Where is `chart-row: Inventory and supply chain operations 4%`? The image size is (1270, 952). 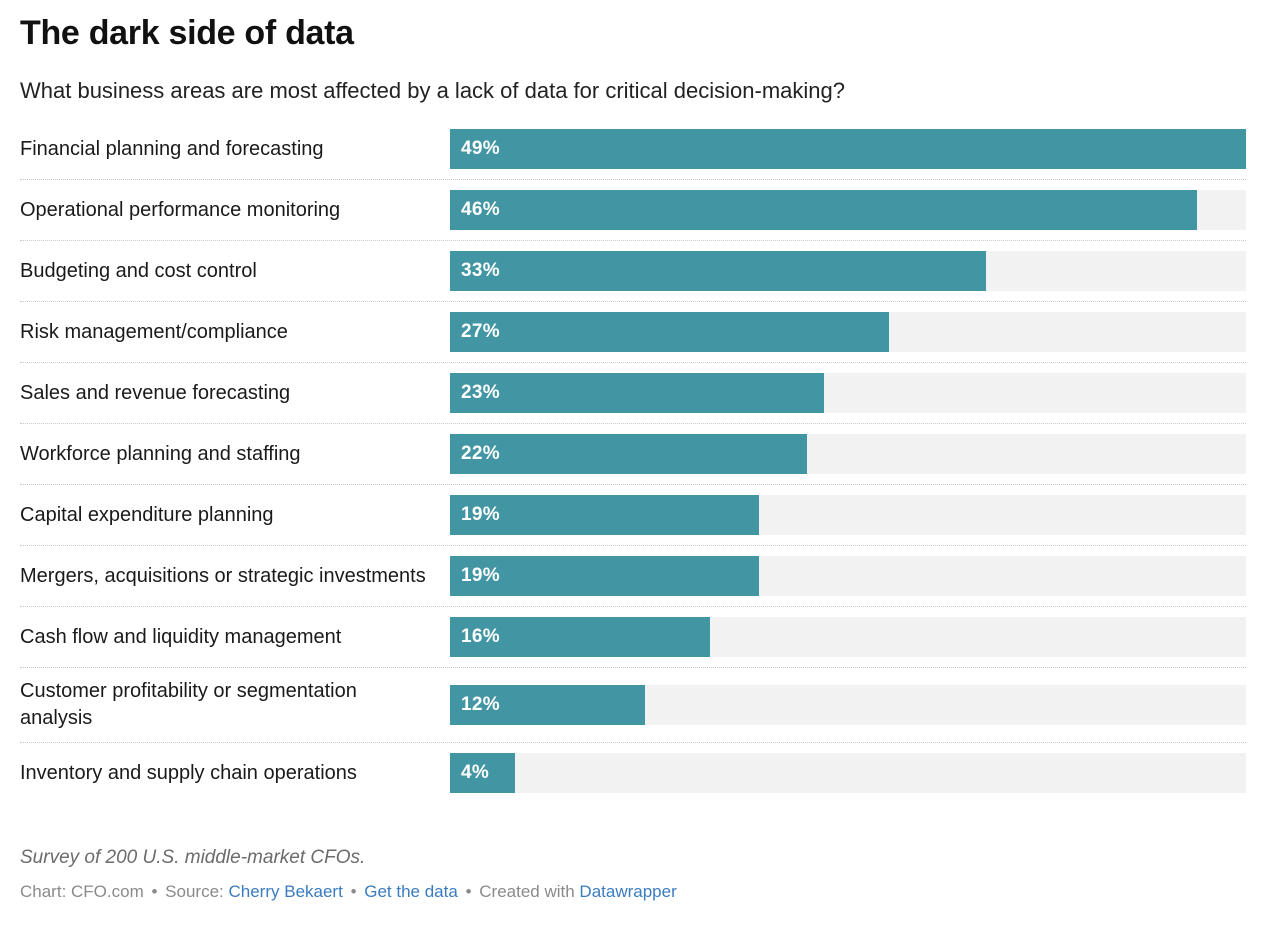 chart-row: Inventory and supply chain operations 4% is located at coordinates (633, 773).